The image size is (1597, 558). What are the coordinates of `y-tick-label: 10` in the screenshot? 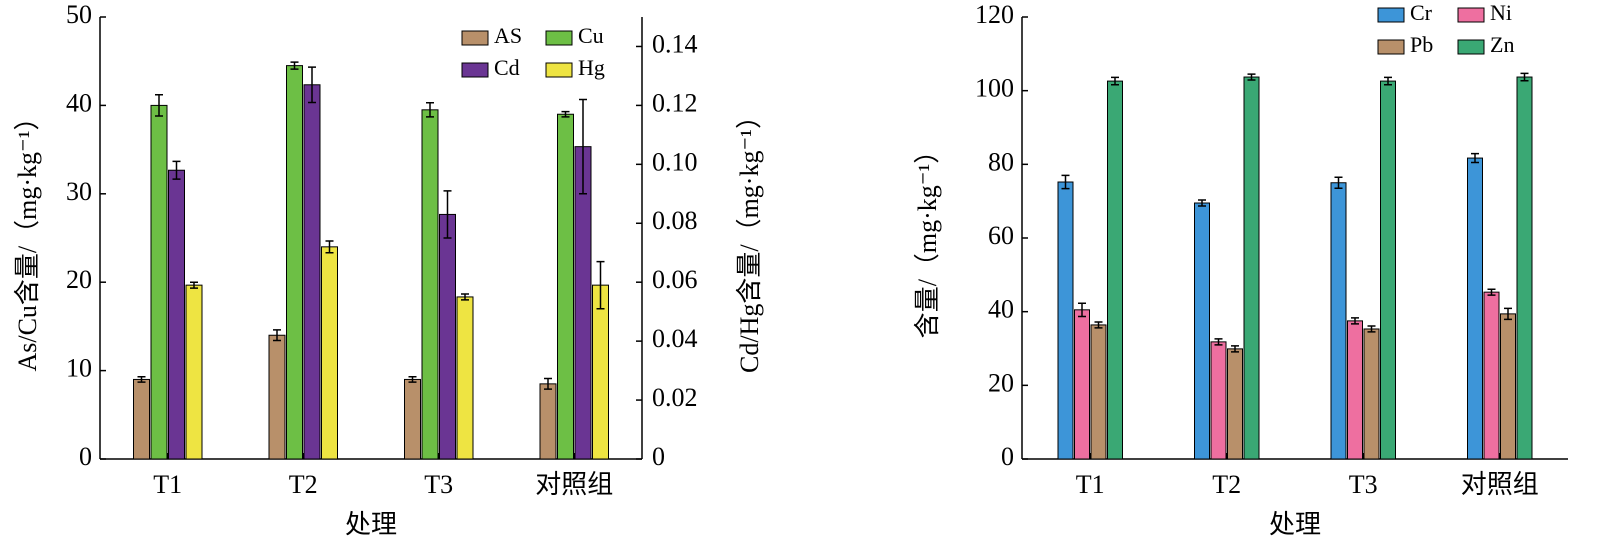 It's located at (79, 368).